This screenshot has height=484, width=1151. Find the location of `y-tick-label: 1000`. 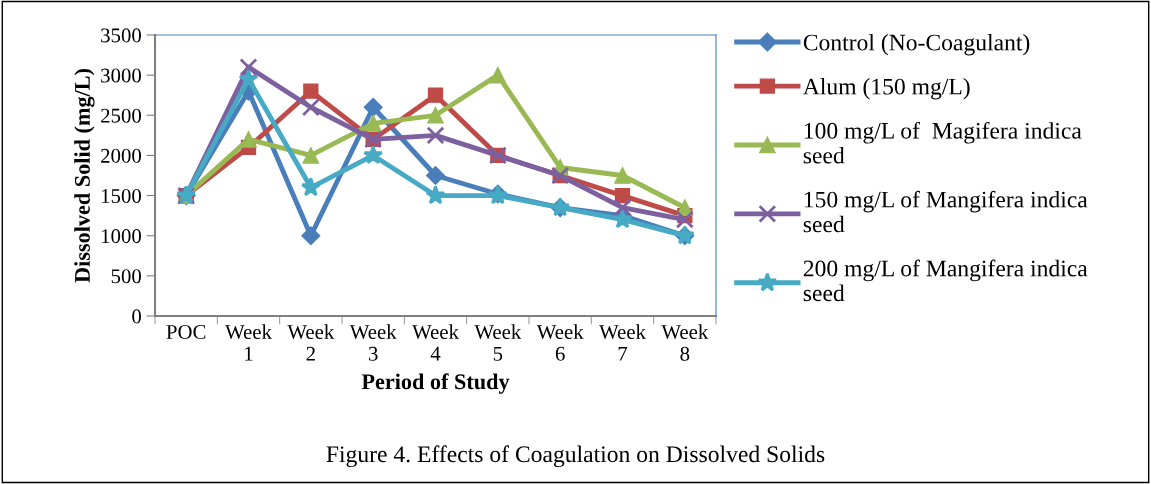

y-tick-label: 1000 is located at coordinates (121, 236).